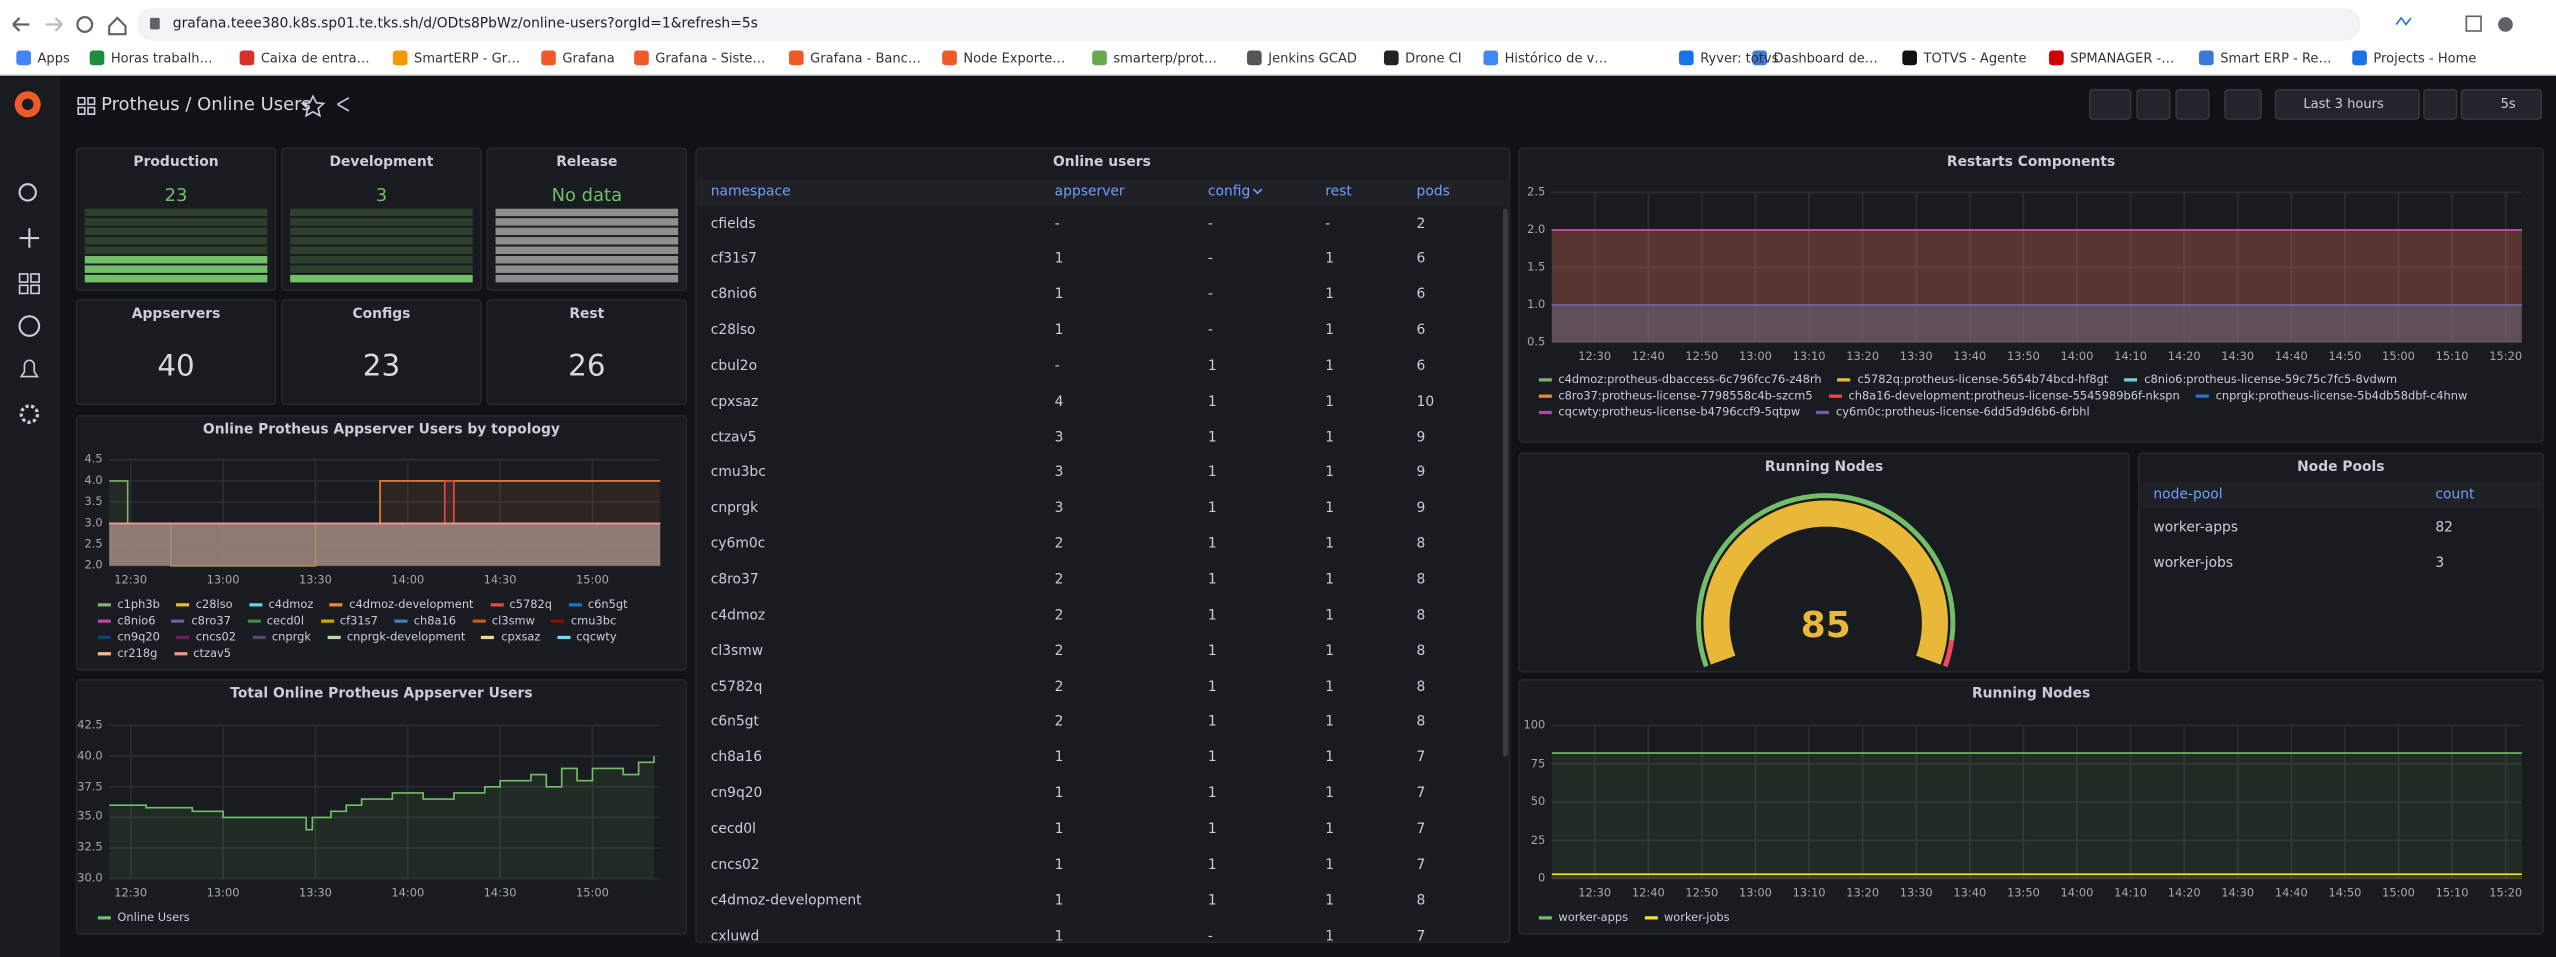 This screenshot has height=957, width=2556. I want to click on refresh-interval: 5s, so click(2508, 104).